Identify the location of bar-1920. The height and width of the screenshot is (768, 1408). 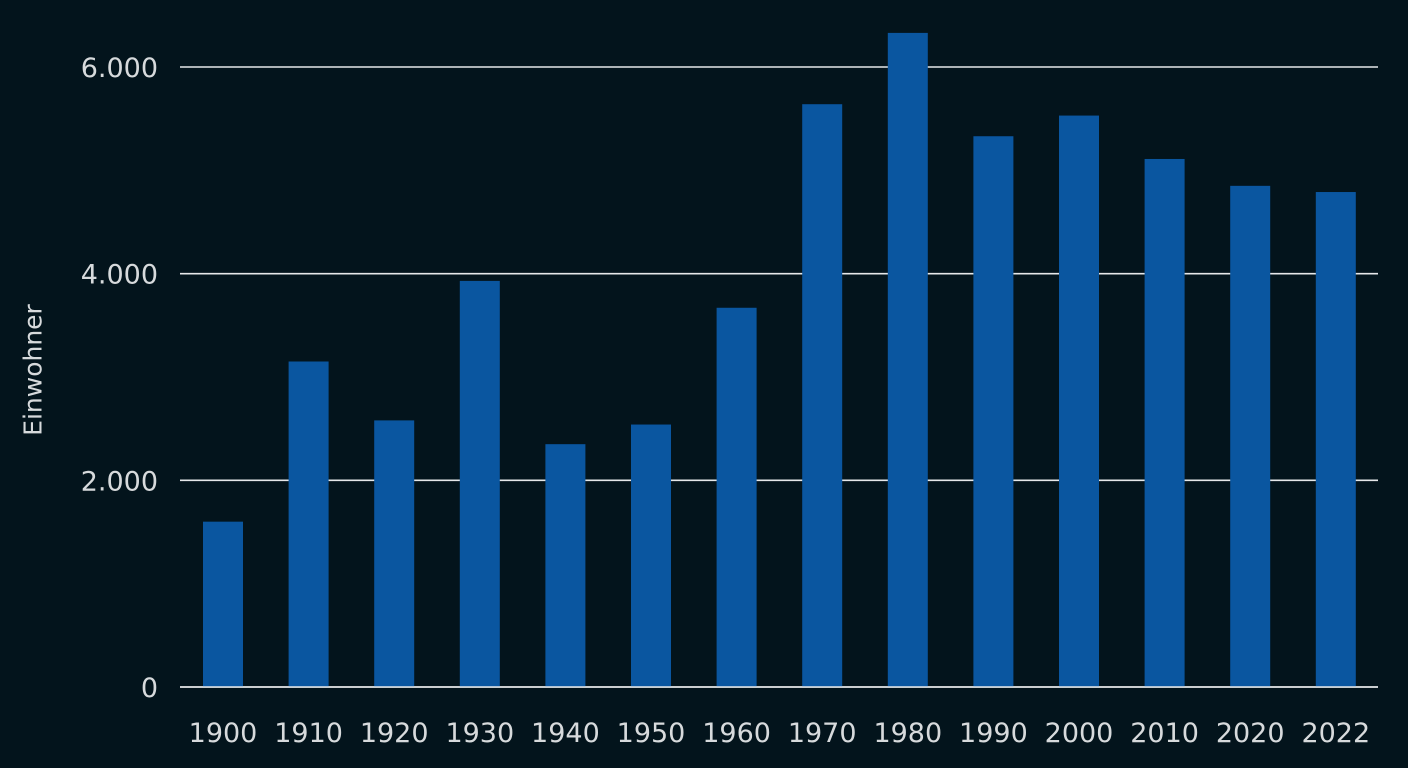
(394, 553).